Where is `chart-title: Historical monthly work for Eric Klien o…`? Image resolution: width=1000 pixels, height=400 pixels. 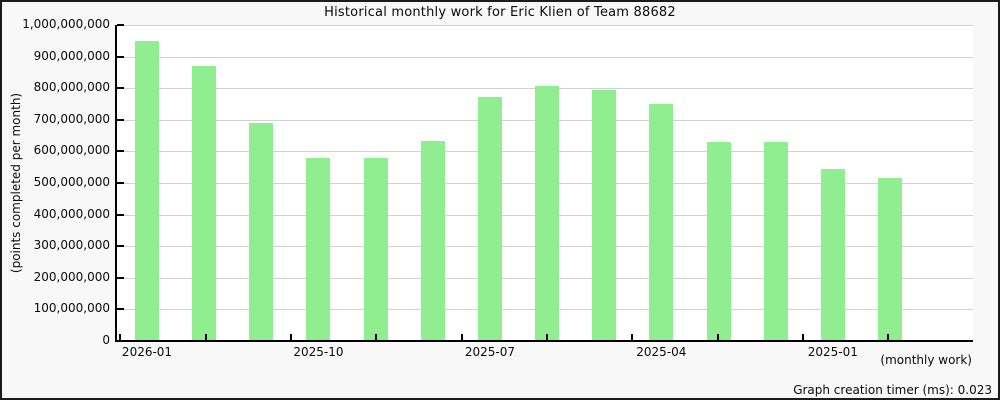
chart-title: Historical monthly work for Eric Klien o… is located at coordinates (500, 12).